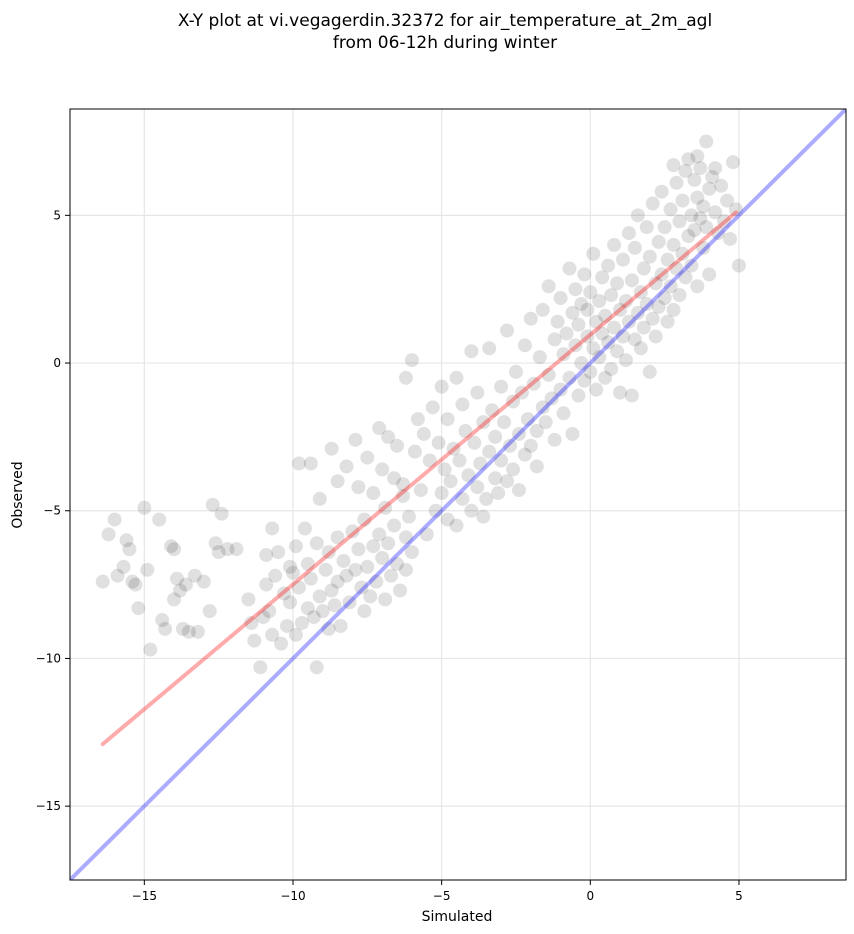 Image resolution: width=854 pixels, height=934 pixels. Describe the element at coordinates (52, 511) in the screenshot. I see `y-tick-label: −5` at that location.